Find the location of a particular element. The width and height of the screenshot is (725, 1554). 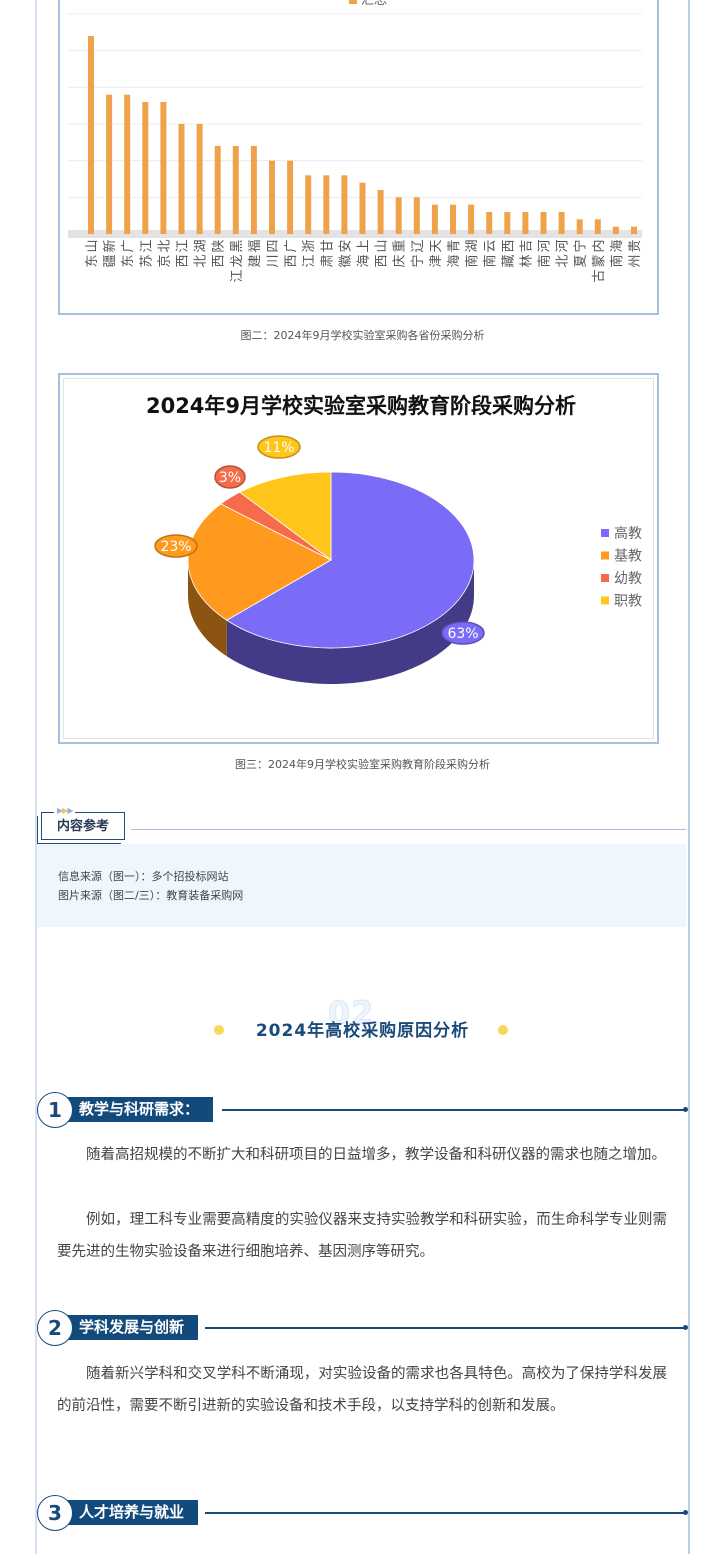

x-tick-label: 京 is located at coordinates (164, 260).